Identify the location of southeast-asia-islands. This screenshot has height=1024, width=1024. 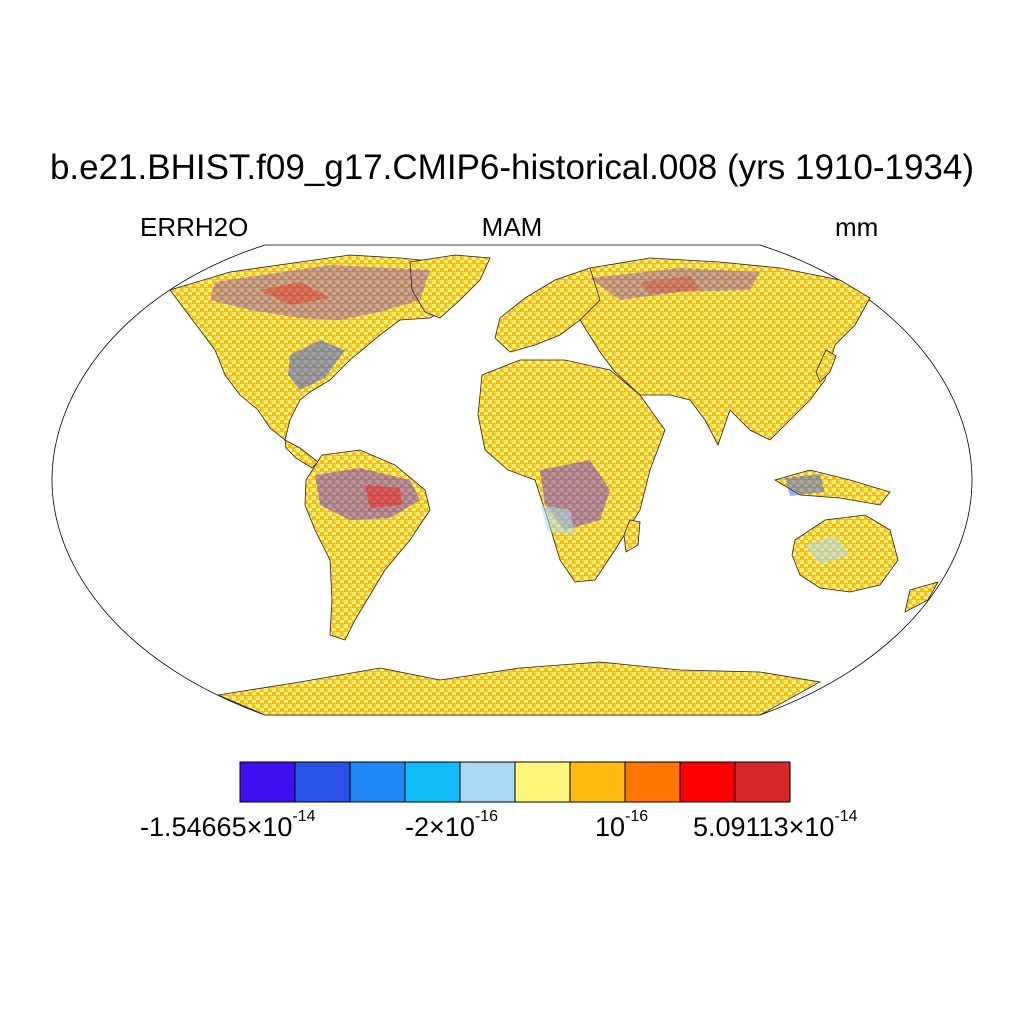
(832, 487).